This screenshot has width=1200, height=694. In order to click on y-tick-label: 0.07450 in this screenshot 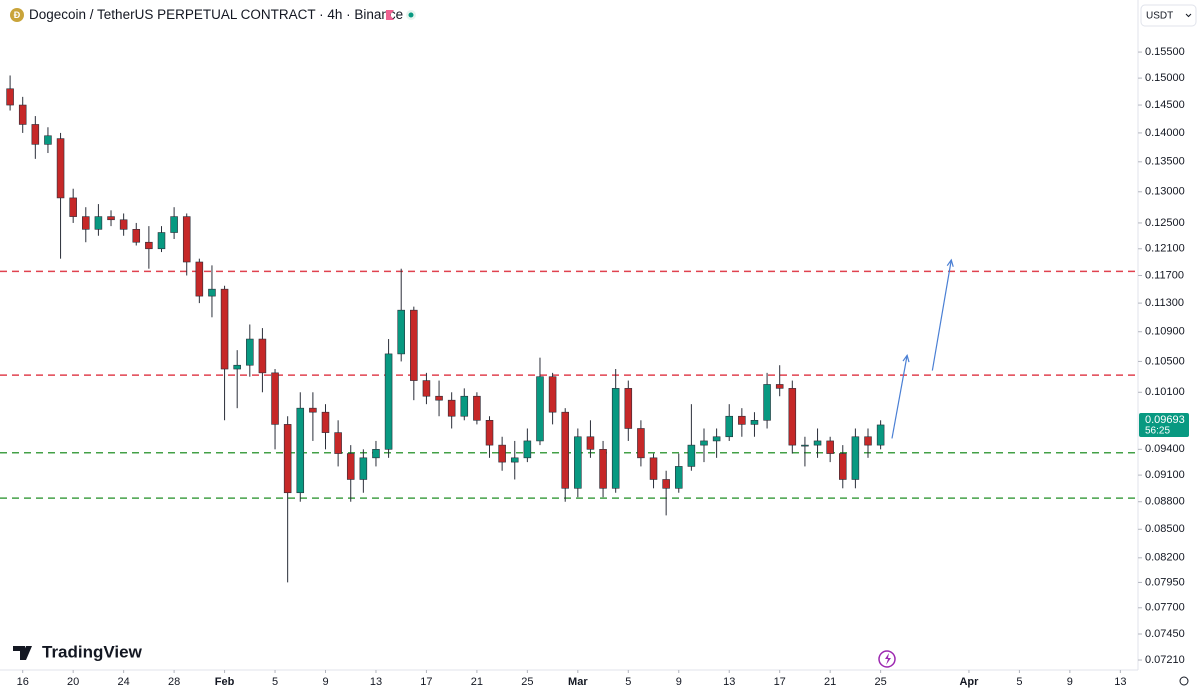, I will do `click(1165, 634)`.